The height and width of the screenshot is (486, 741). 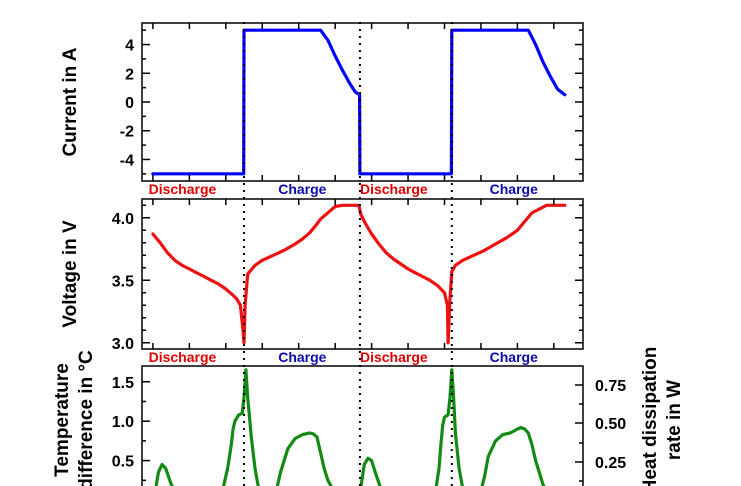 What do you see at coordinates (350, 427) in the screenshot?
I see `series-3-line` at bounding box center [350, 427].